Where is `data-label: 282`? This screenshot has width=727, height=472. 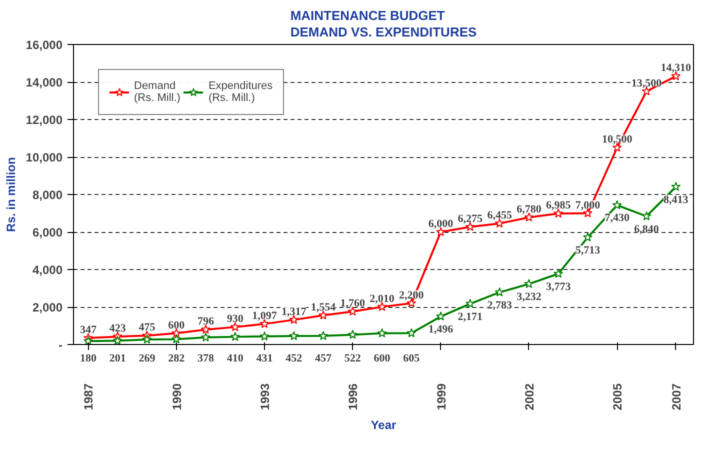 data-label: 282 is located at coordinates (177, 358).